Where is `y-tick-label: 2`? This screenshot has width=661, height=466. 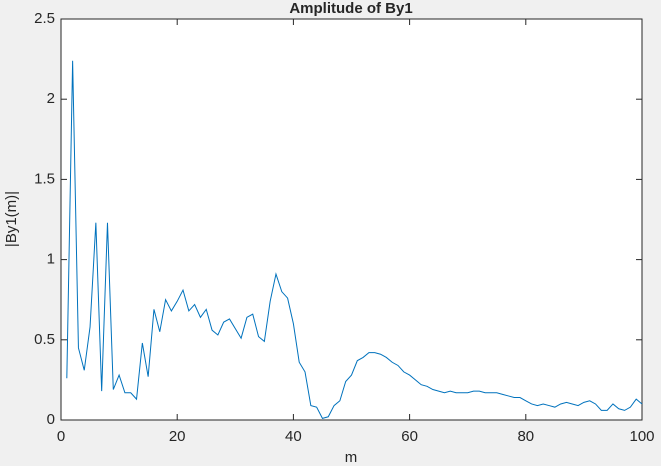
y-tick-label: 2 is located at coordinates (51, 98).